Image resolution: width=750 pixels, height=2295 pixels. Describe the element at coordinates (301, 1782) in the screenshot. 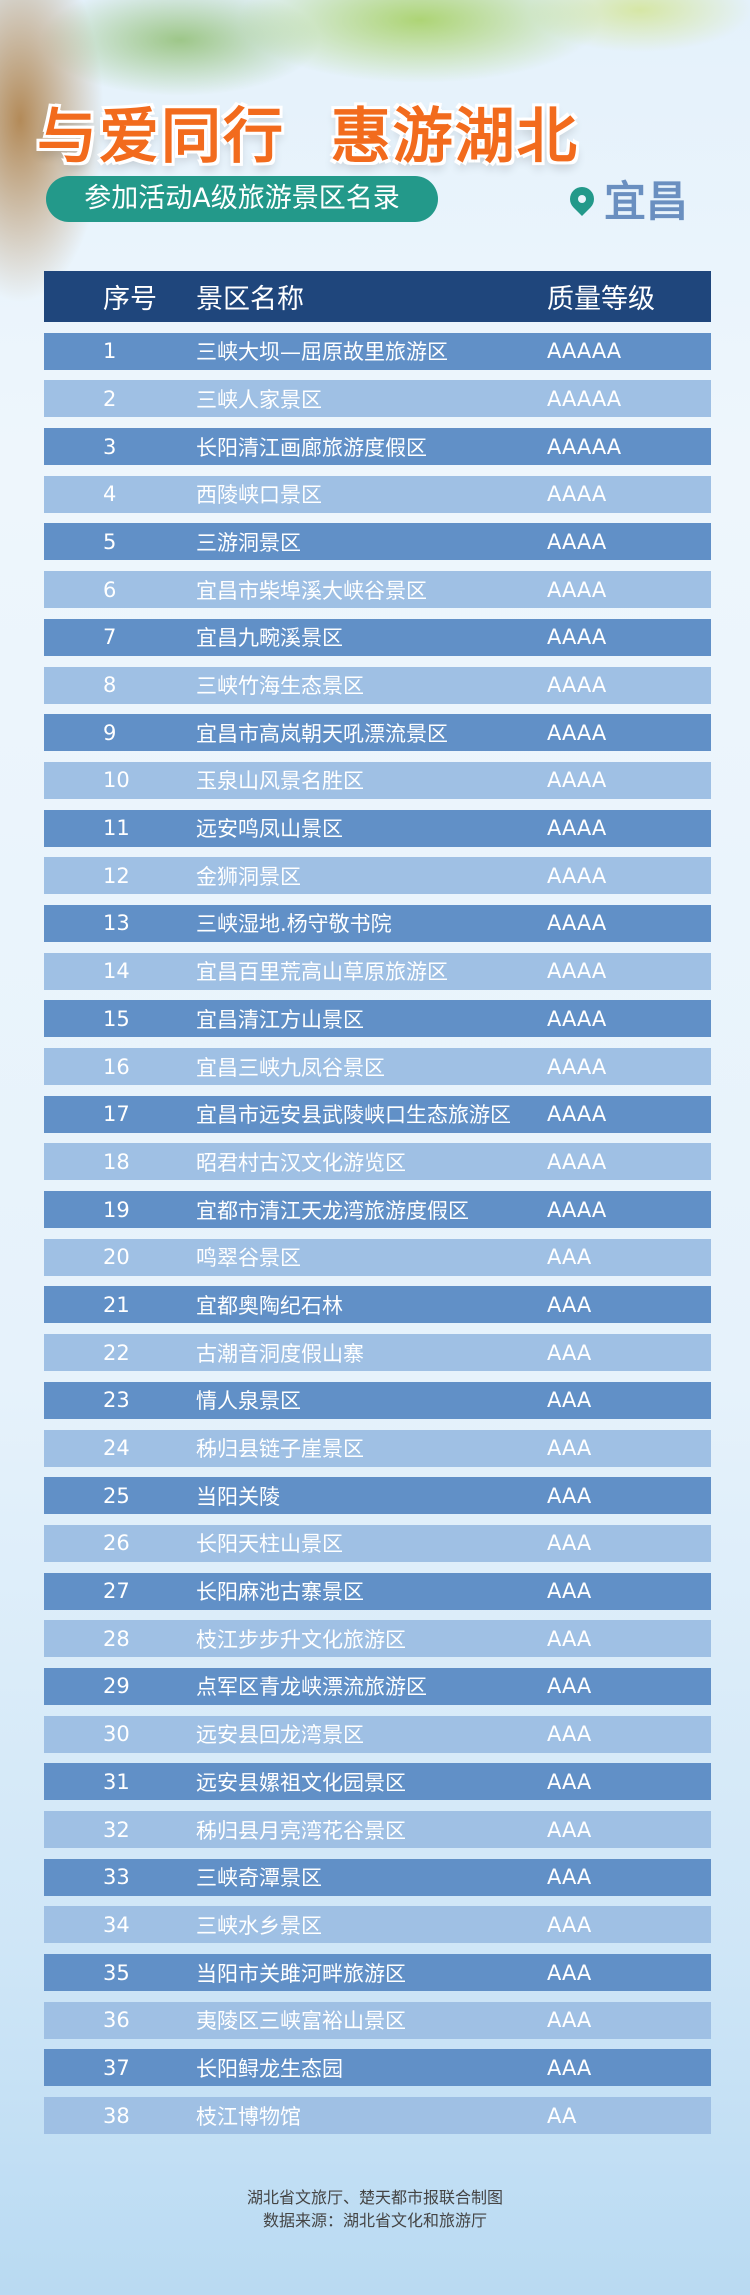

I see `row-name: 远安县嫘祖文化园景区` at that location.